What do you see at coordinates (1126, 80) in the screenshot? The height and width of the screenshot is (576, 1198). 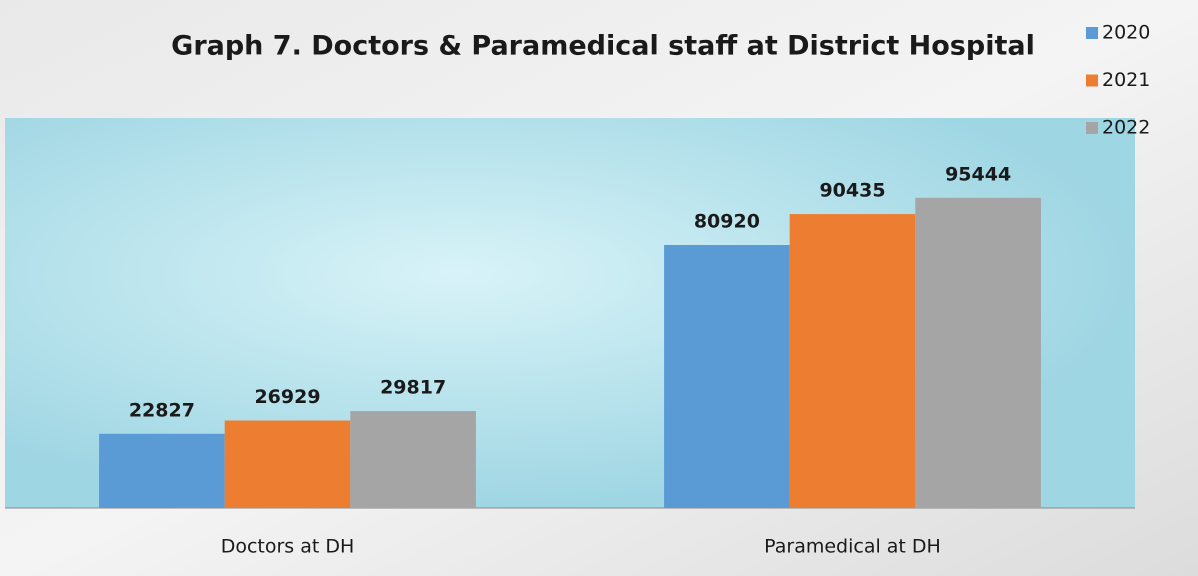 I see `legend-label: 2021` at bounding box center [1126, 80].